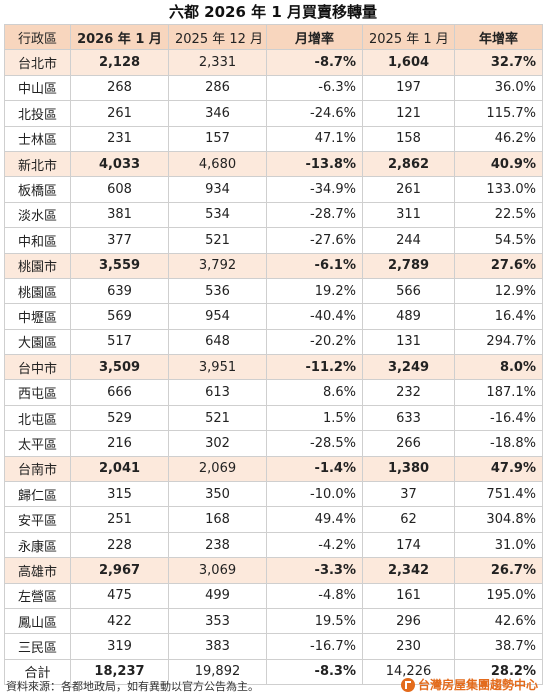 This screenshot has height=698, width=546. Describe the element at coordinates (37, 570) in the screenshot. I see `district-name: 高雄市` at that location.